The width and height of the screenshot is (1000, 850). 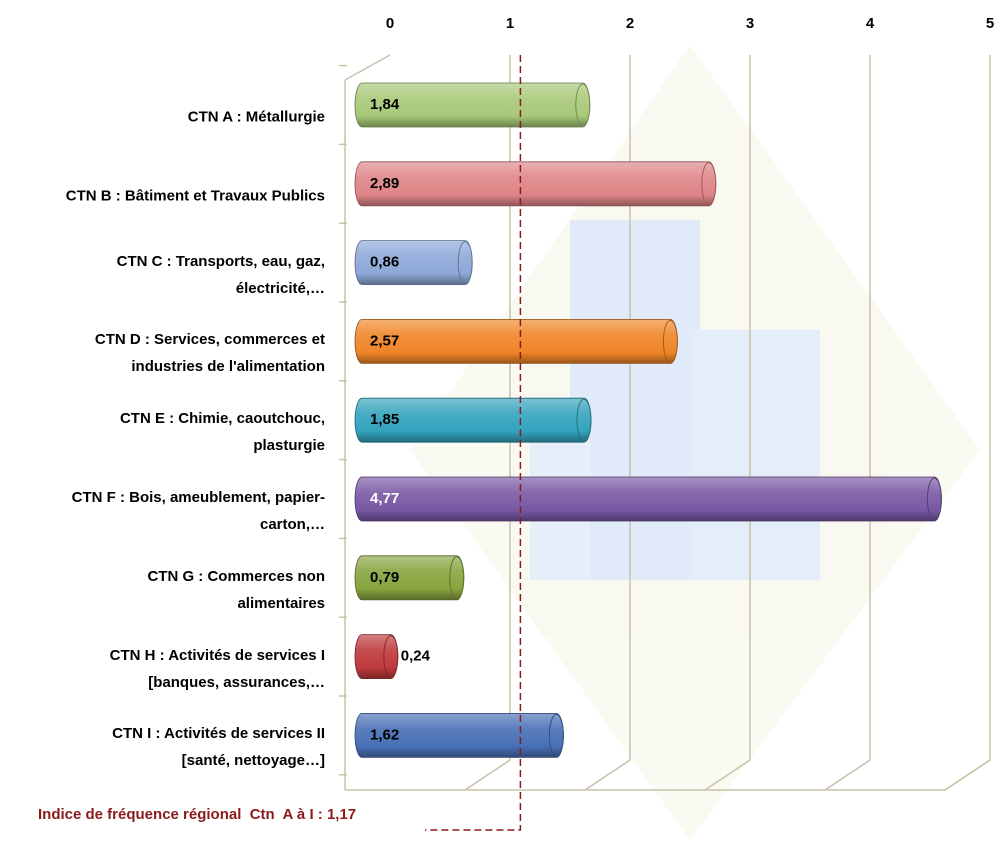 What do you see at coordinates (236, 589) in the screenshot?
I see `category-label: CTN G : Commerces non alimentaires` at bounding box center [236, 589].